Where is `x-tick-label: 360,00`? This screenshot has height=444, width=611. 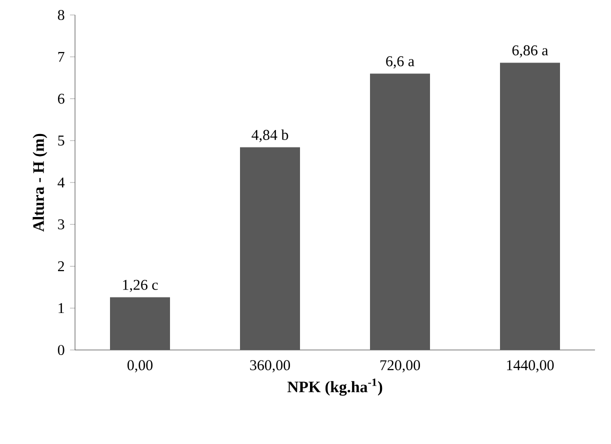
x-tick-label: 360,00 is located at coordinates (270, 366).